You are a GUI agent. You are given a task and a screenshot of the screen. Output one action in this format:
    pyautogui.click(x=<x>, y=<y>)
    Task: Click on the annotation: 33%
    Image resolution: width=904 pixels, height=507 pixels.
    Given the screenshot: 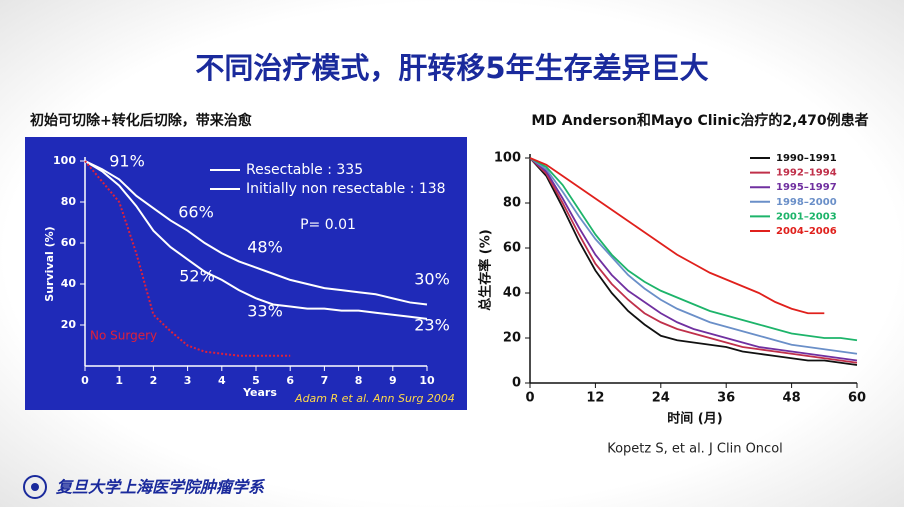 What is the action you would take?
    pyautogui.click(x=265, y=311)
    